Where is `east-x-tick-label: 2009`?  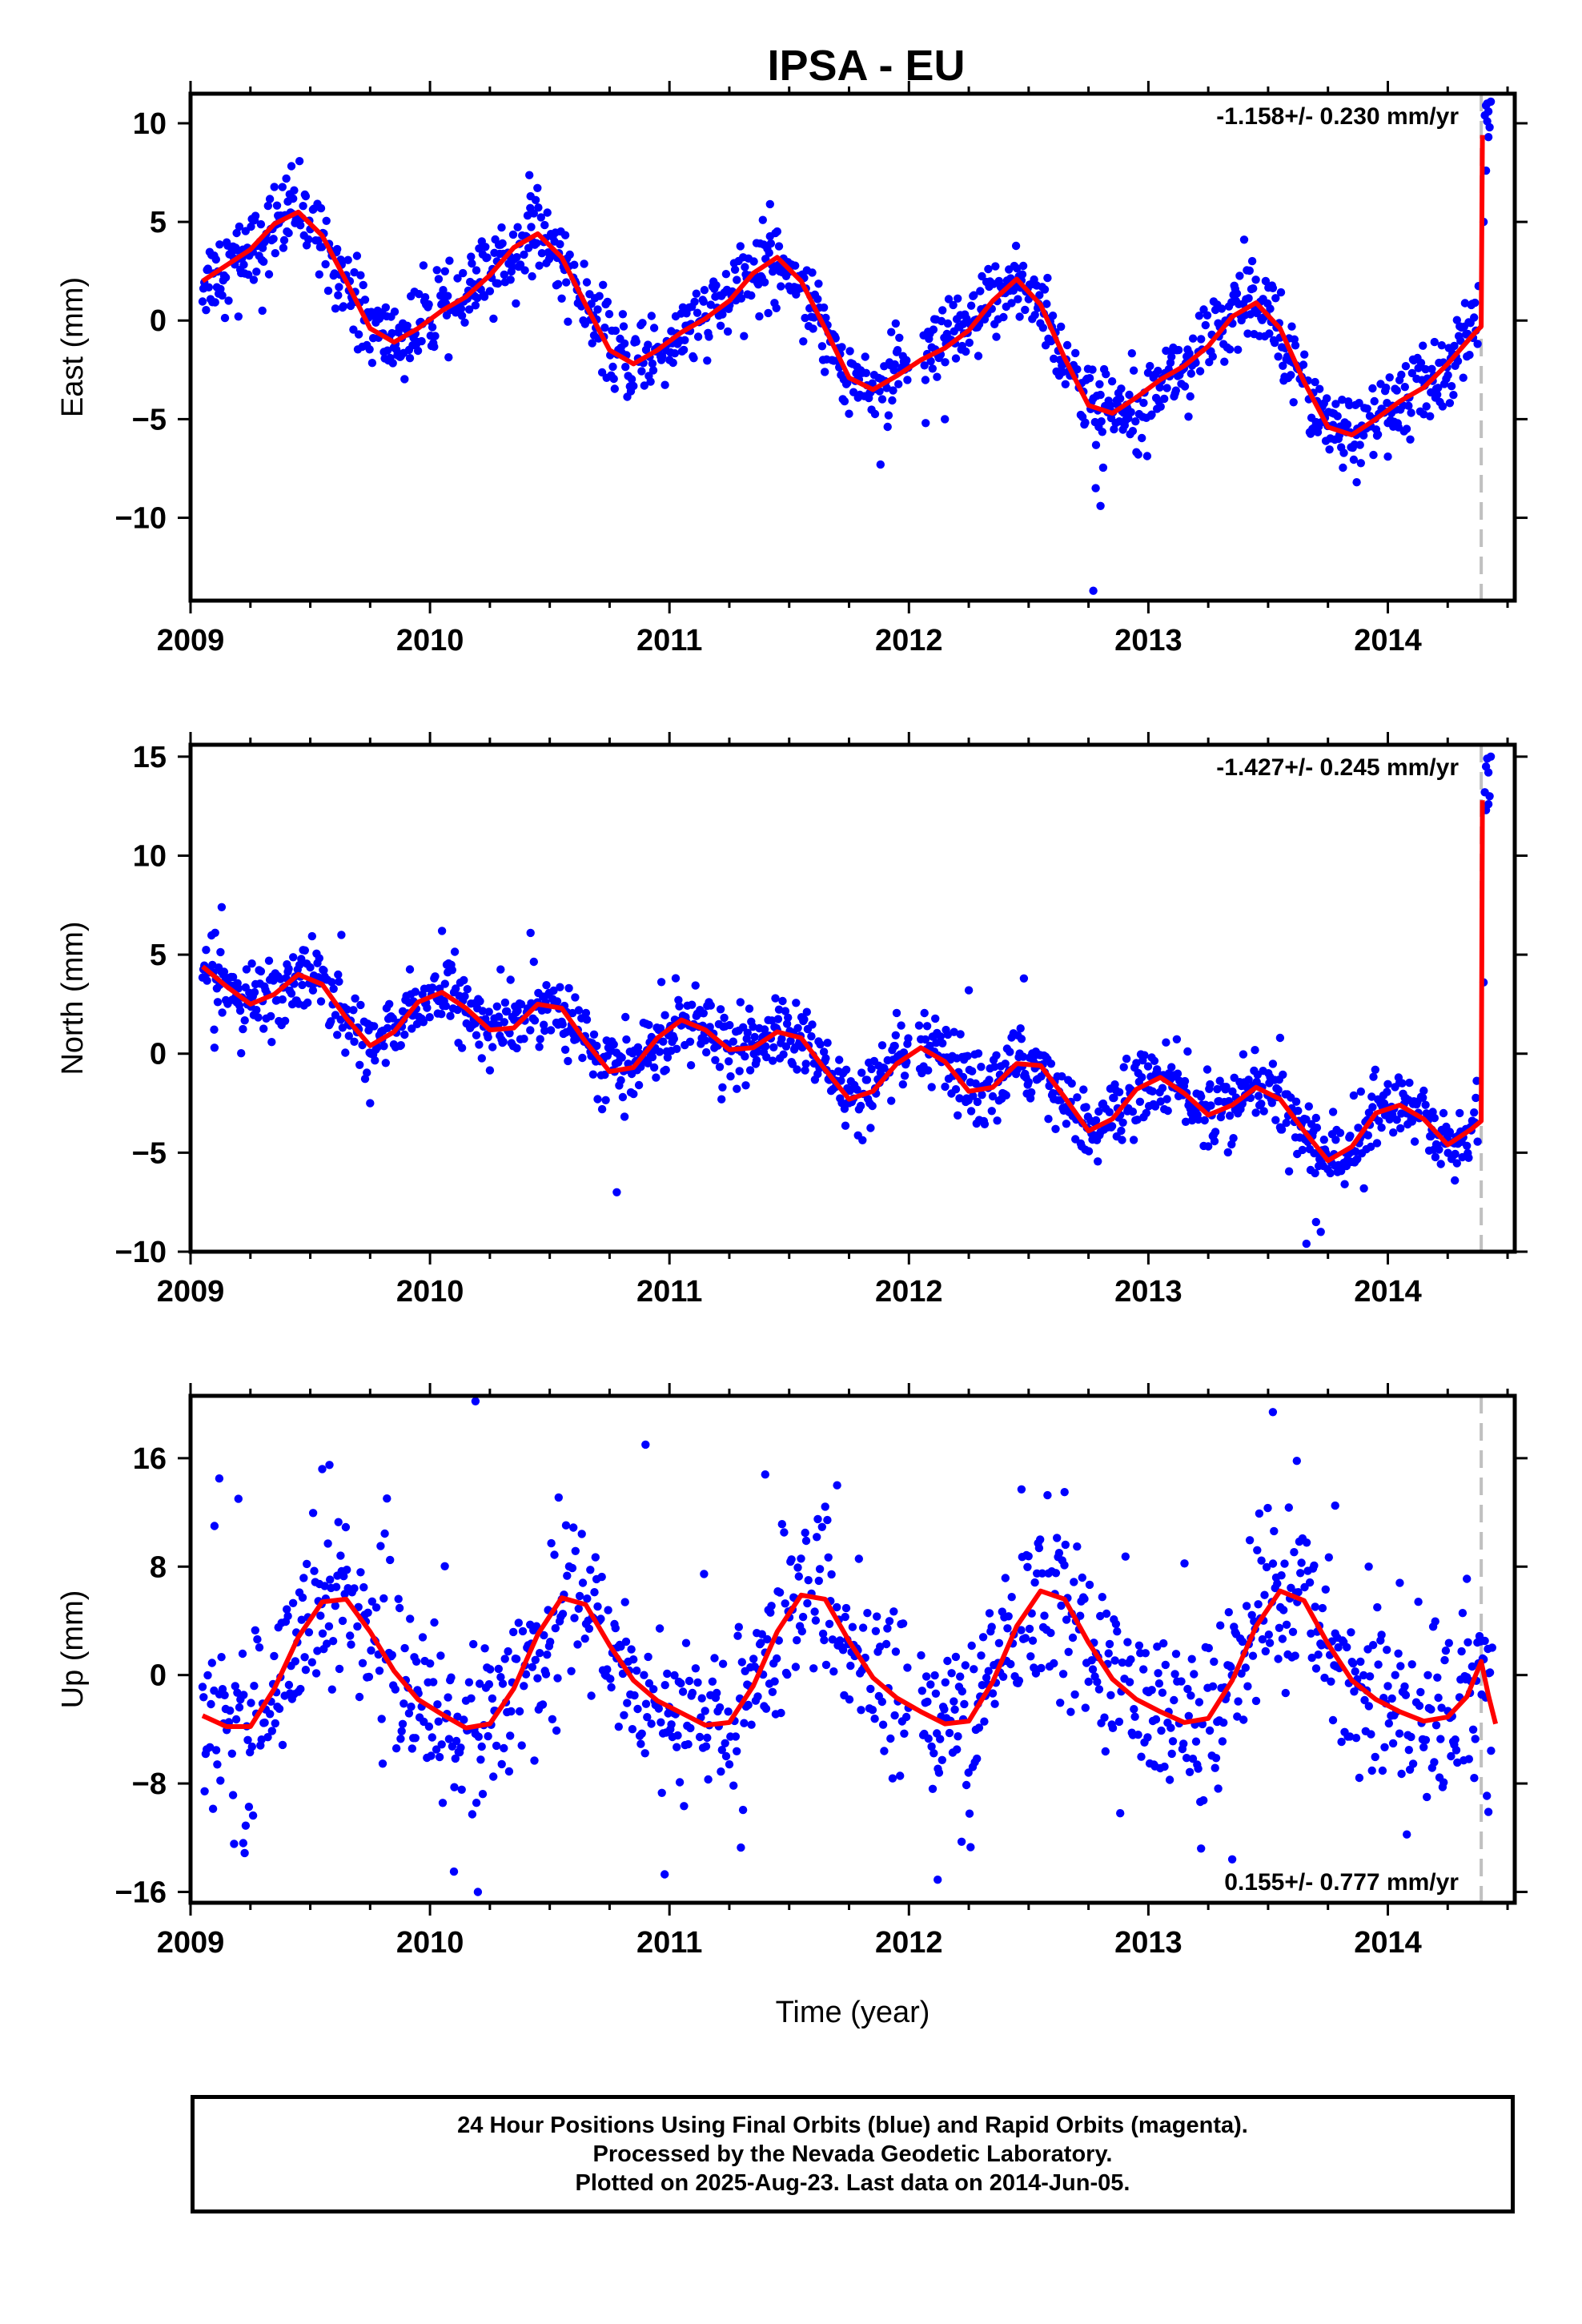
east-x-tick-label: 2009 is located at coordinates (191, 640).